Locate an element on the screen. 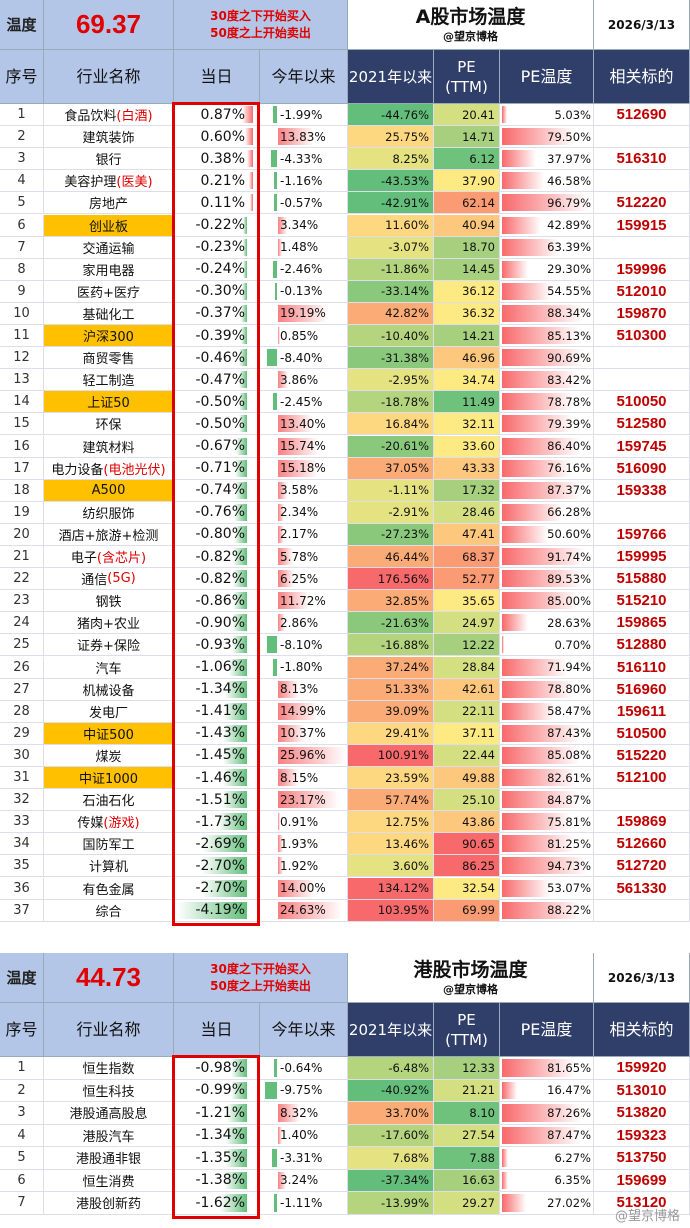  today-value: -0.76% is located at coordinates (220, 512).